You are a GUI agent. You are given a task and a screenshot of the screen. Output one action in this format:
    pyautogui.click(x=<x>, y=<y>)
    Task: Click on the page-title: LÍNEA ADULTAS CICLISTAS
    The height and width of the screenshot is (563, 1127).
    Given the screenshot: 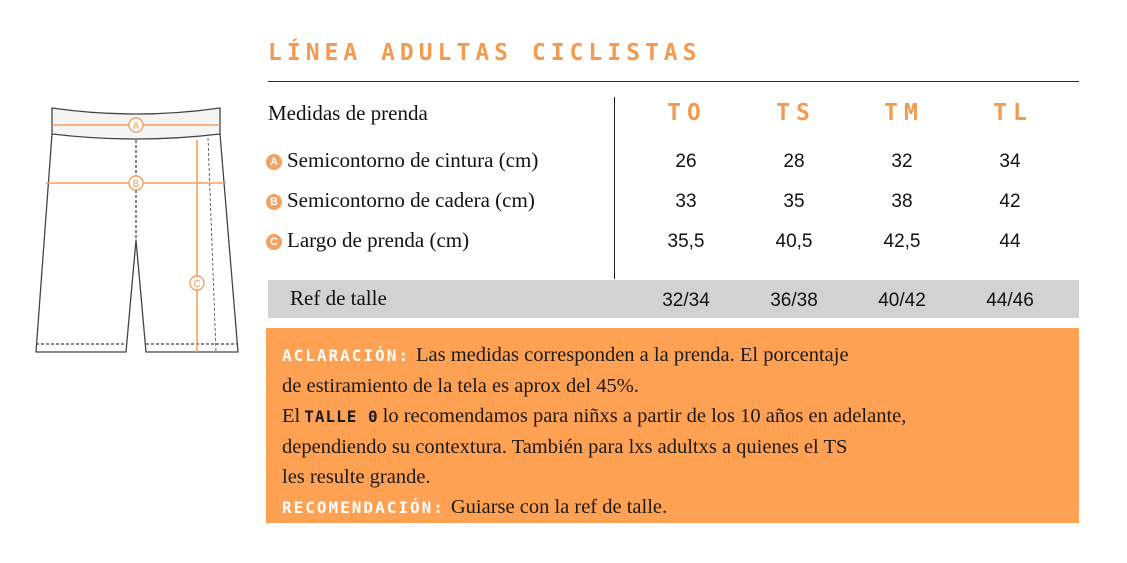 What is the action you would take?
    pyautogui.click(x=485, y=53)
    